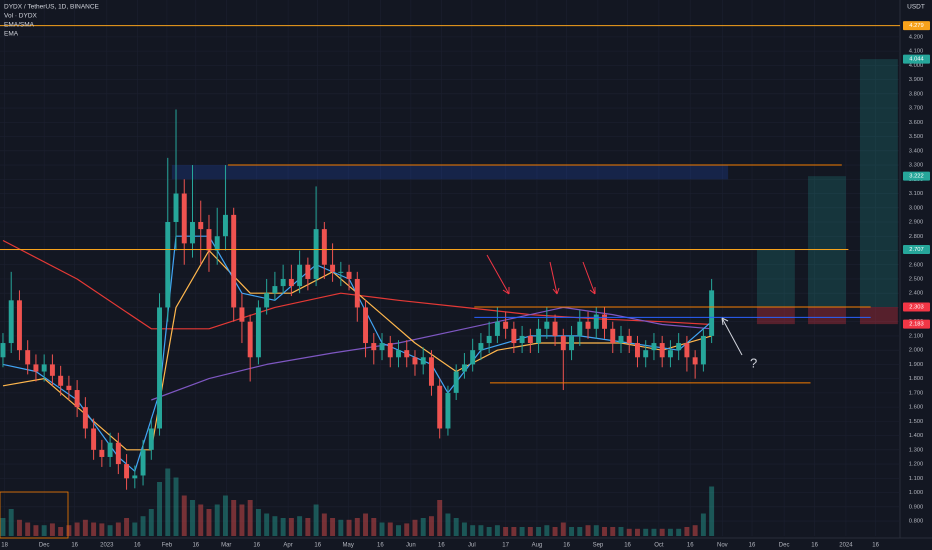  I want to click on y-tick-label: 4.200, so click(916, 37).